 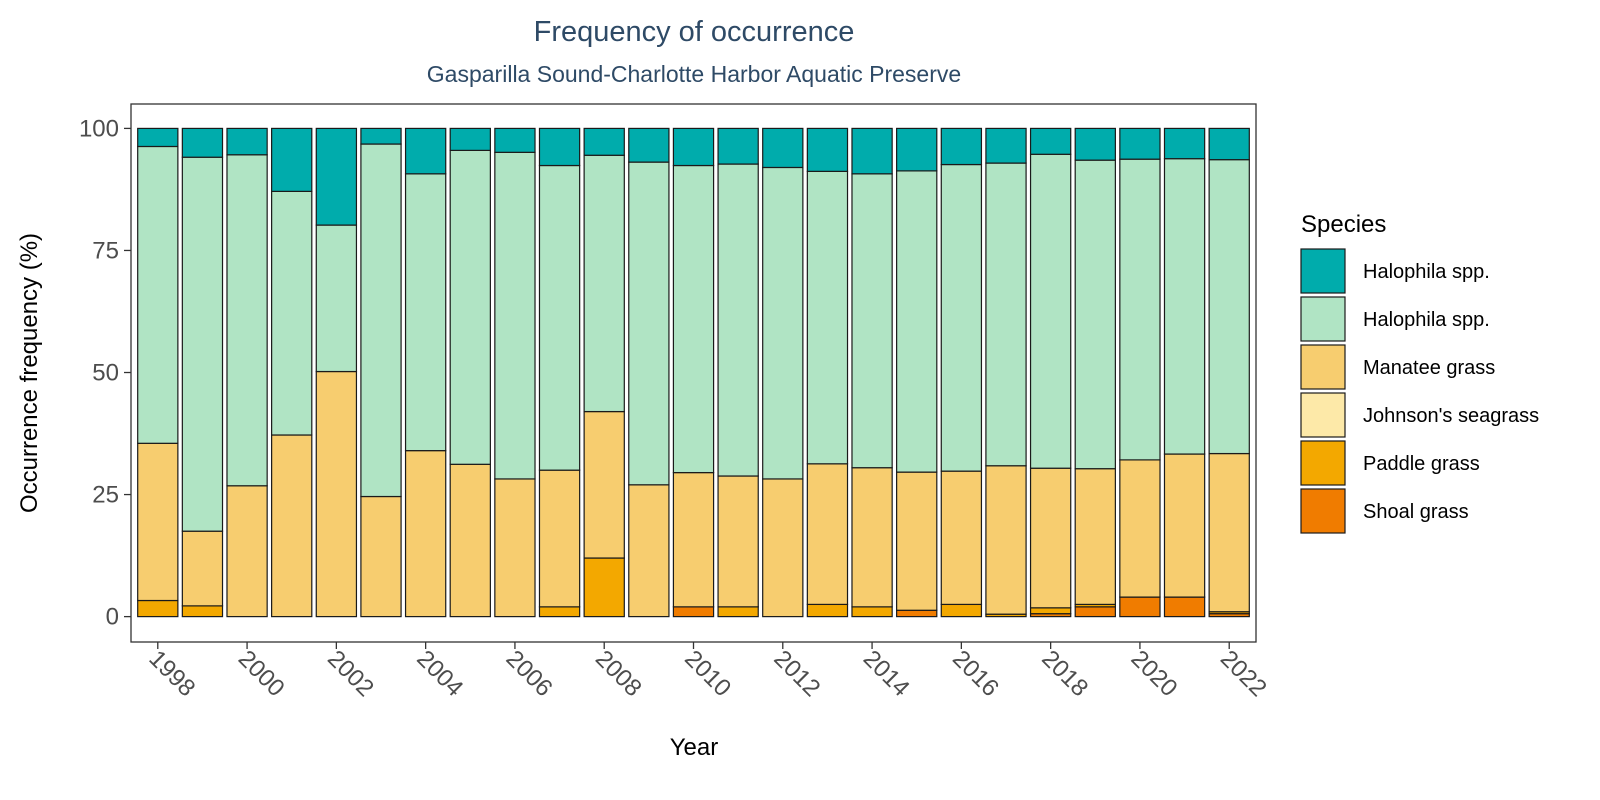 I want to click on x-tick-label: 2016, so click(x=975, y=673).